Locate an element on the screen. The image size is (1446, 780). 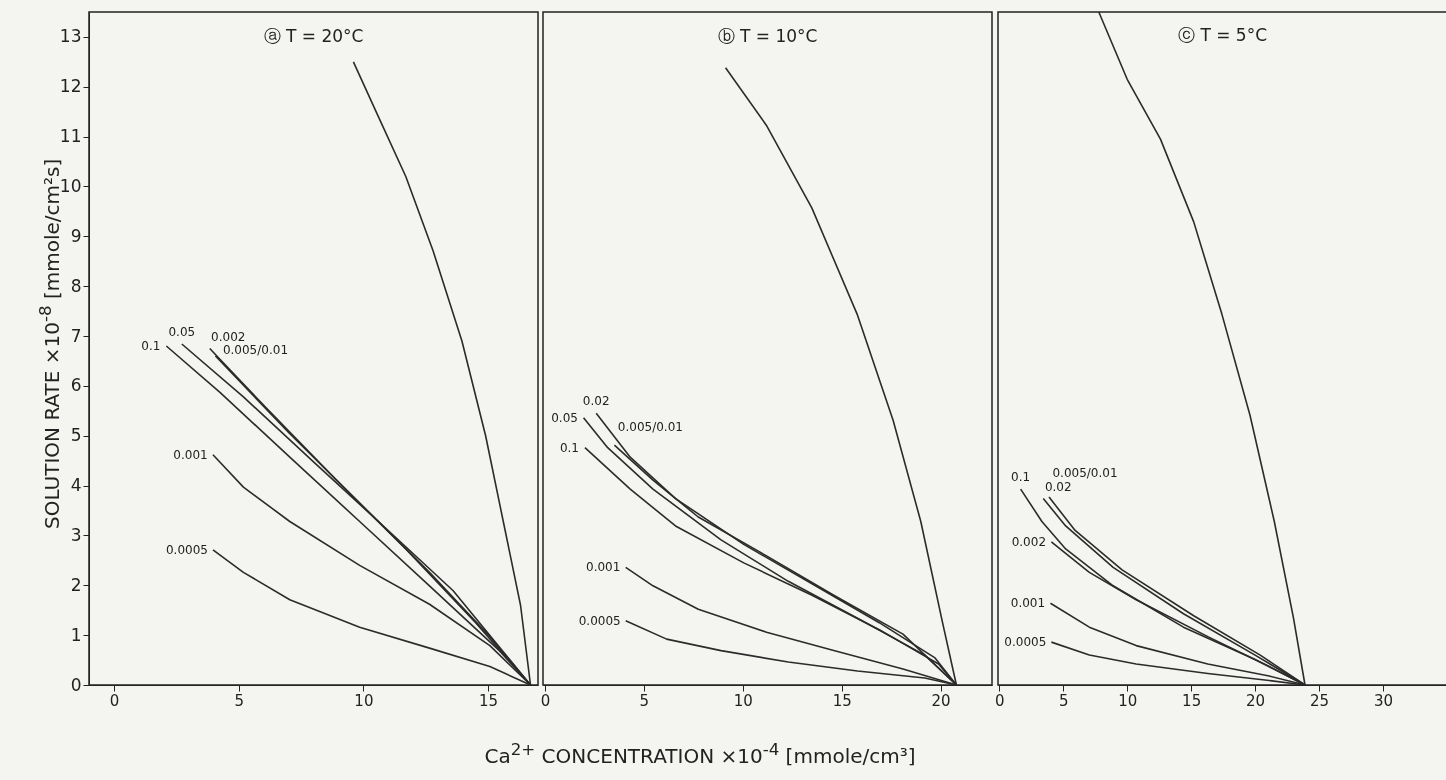
y-tick-label: 8 is located at coordinates (76, 285).